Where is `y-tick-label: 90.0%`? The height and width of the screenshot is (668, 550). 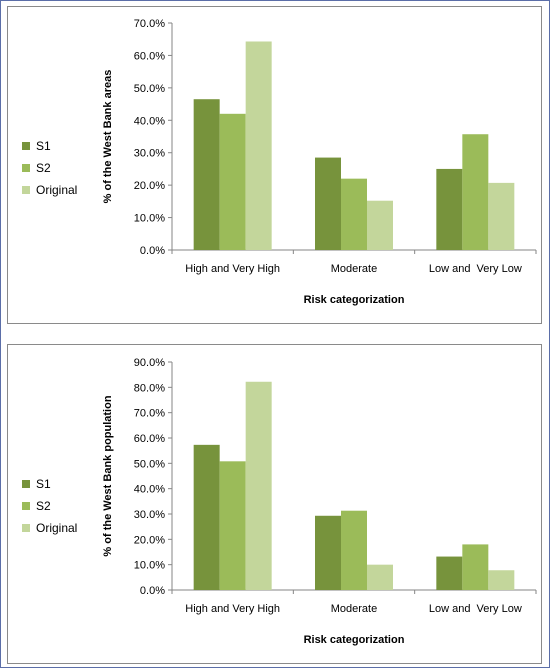 y-tick-label: 90.0% is located at coordinates (149, 363).